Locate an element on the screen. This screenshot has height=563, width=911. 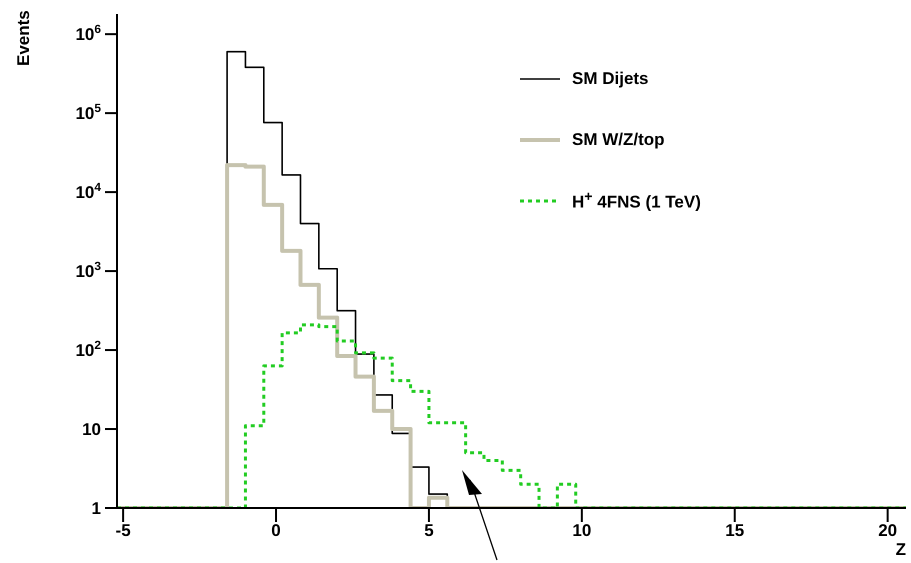
y-tick-label: 10 is located at coordinates (91, 430).